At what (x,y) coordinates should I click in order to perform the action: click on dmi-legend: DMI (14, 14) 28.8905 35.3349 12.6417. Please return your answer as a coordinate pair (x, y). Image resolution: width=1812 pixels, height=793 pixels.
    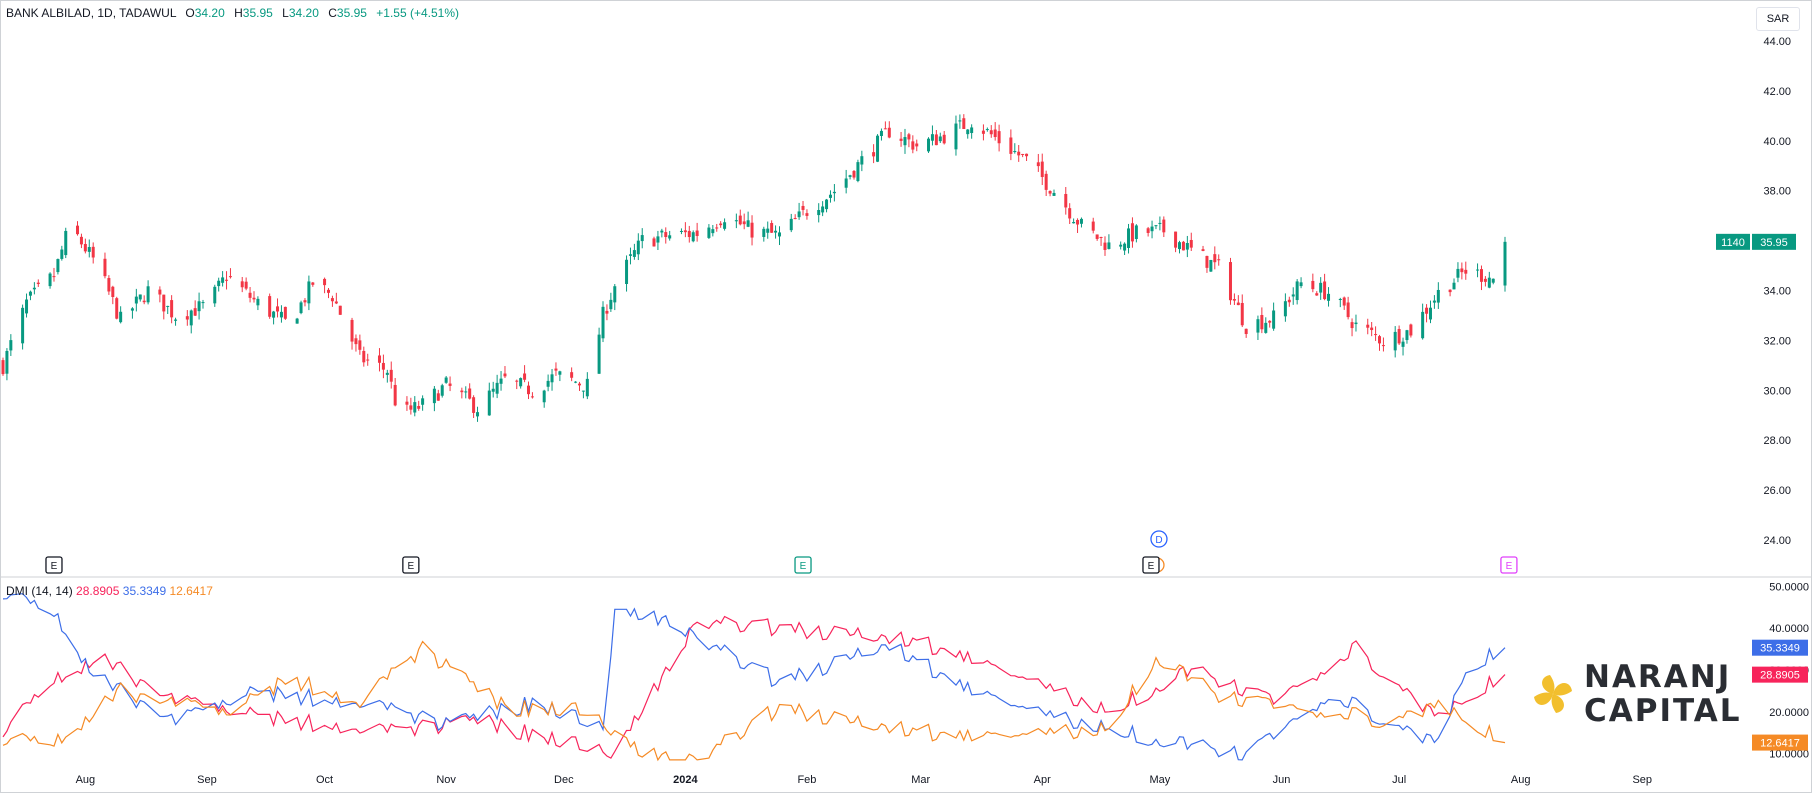
    Looking at the image, I should click on (109, 591).